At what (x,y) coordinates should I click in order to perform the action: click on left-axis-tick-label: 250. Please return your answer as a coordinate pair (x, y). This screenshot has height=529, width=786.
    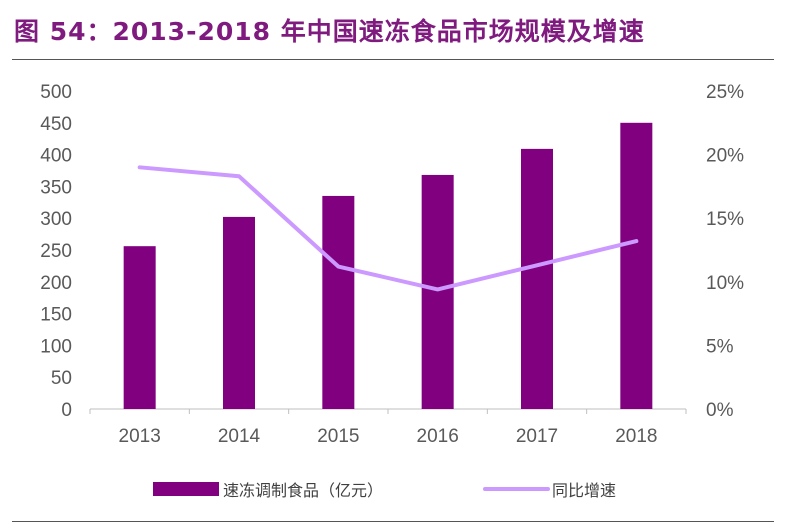
    Looking at the image, I should click on (56, 251).